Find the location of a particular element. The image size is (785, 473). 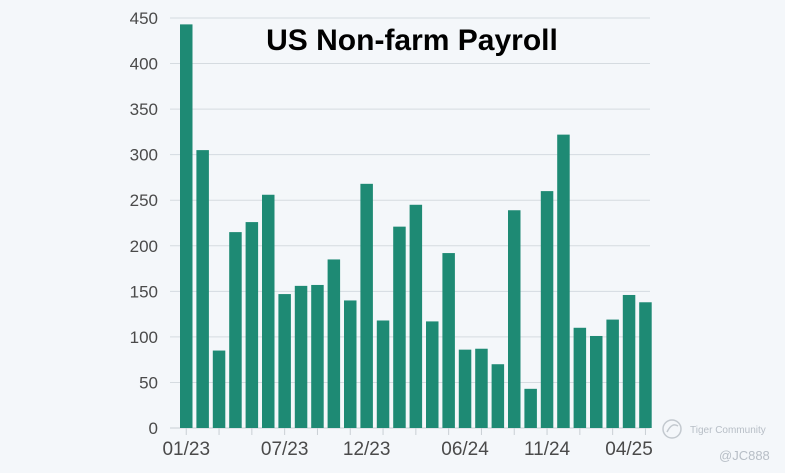

y-tick-label: 300 is located at coordinates (144, 155).